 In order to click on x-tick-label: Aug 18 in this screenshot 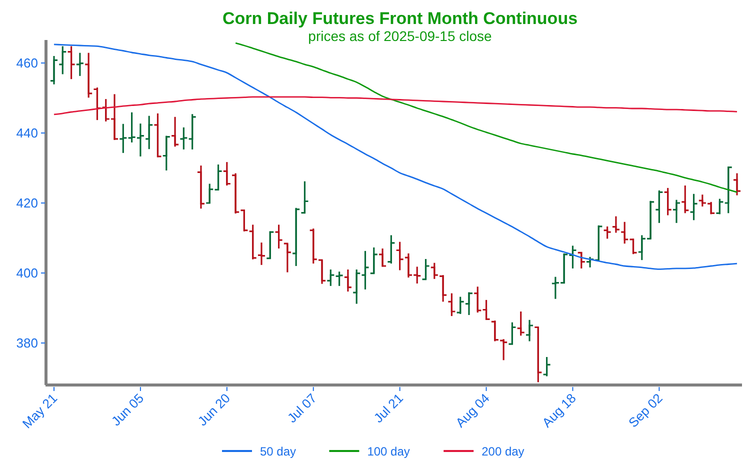, I will do `click(559, 410)`.